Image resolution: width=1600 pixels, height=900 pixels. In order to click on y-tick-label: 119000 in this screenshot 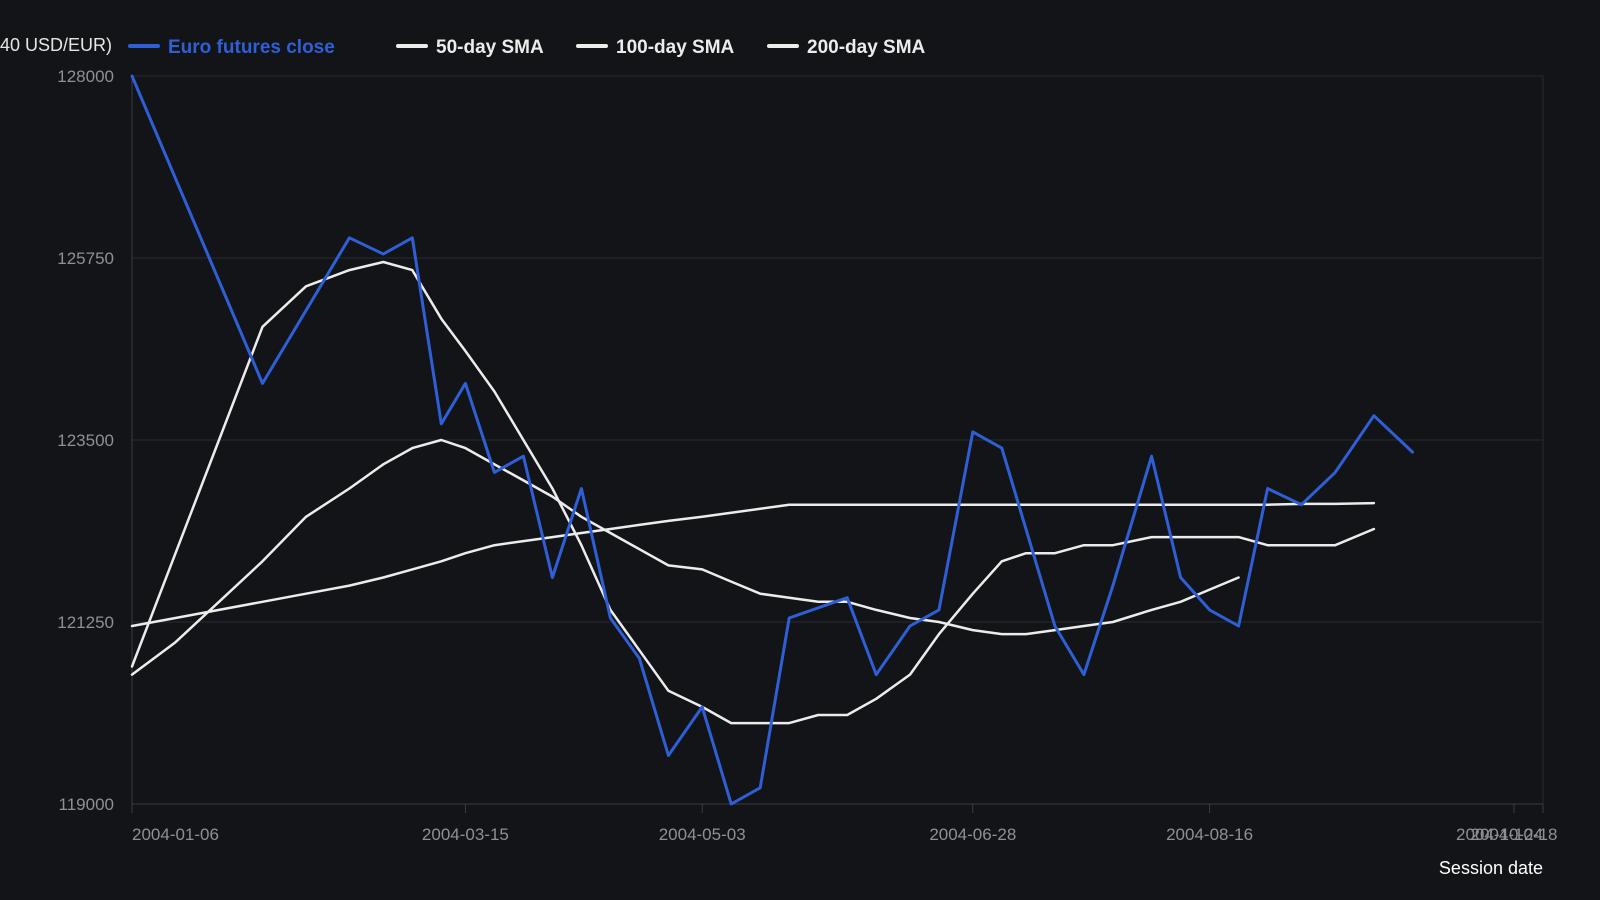, I will do `click(86, 804)`.